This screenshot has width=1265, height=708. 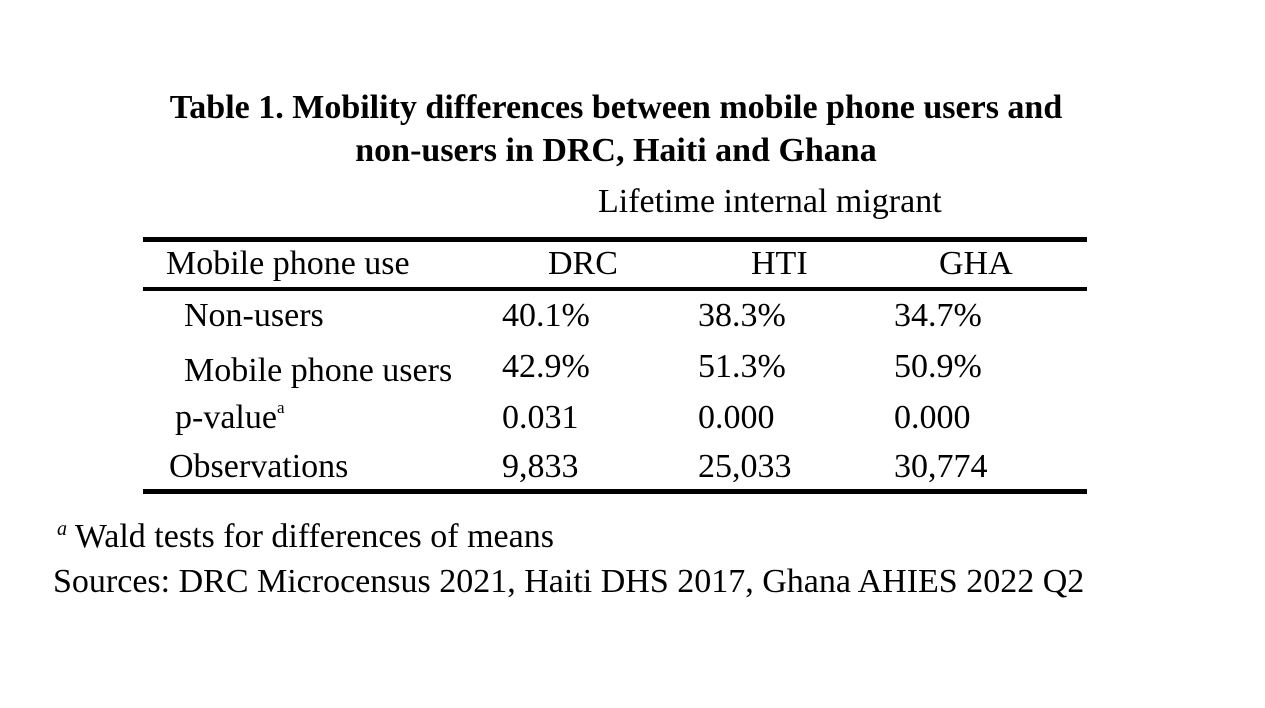 I want to click on cell-users-gha: 50.9%, so click(x=938, y=366).